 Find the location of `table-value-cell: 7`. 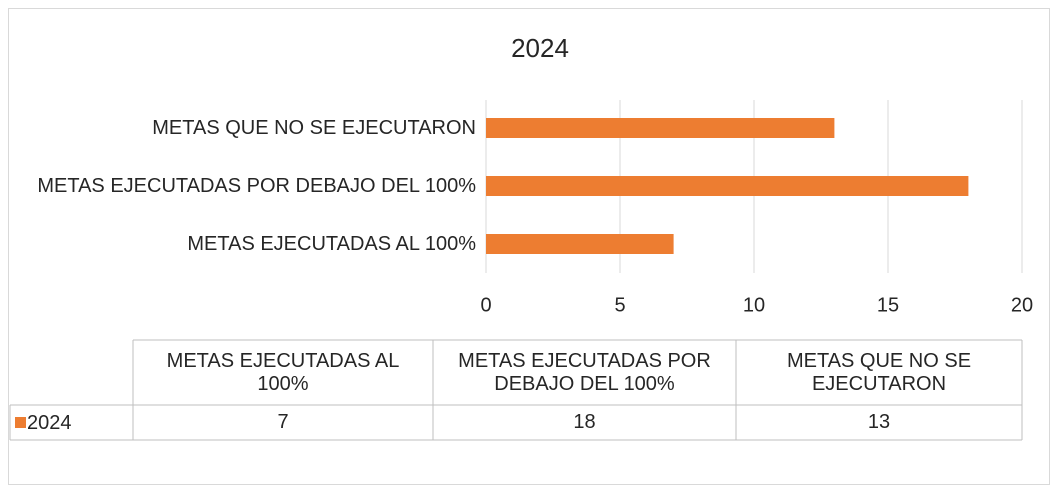

table-value-cell: 7 is located at coordinates (283, 422).